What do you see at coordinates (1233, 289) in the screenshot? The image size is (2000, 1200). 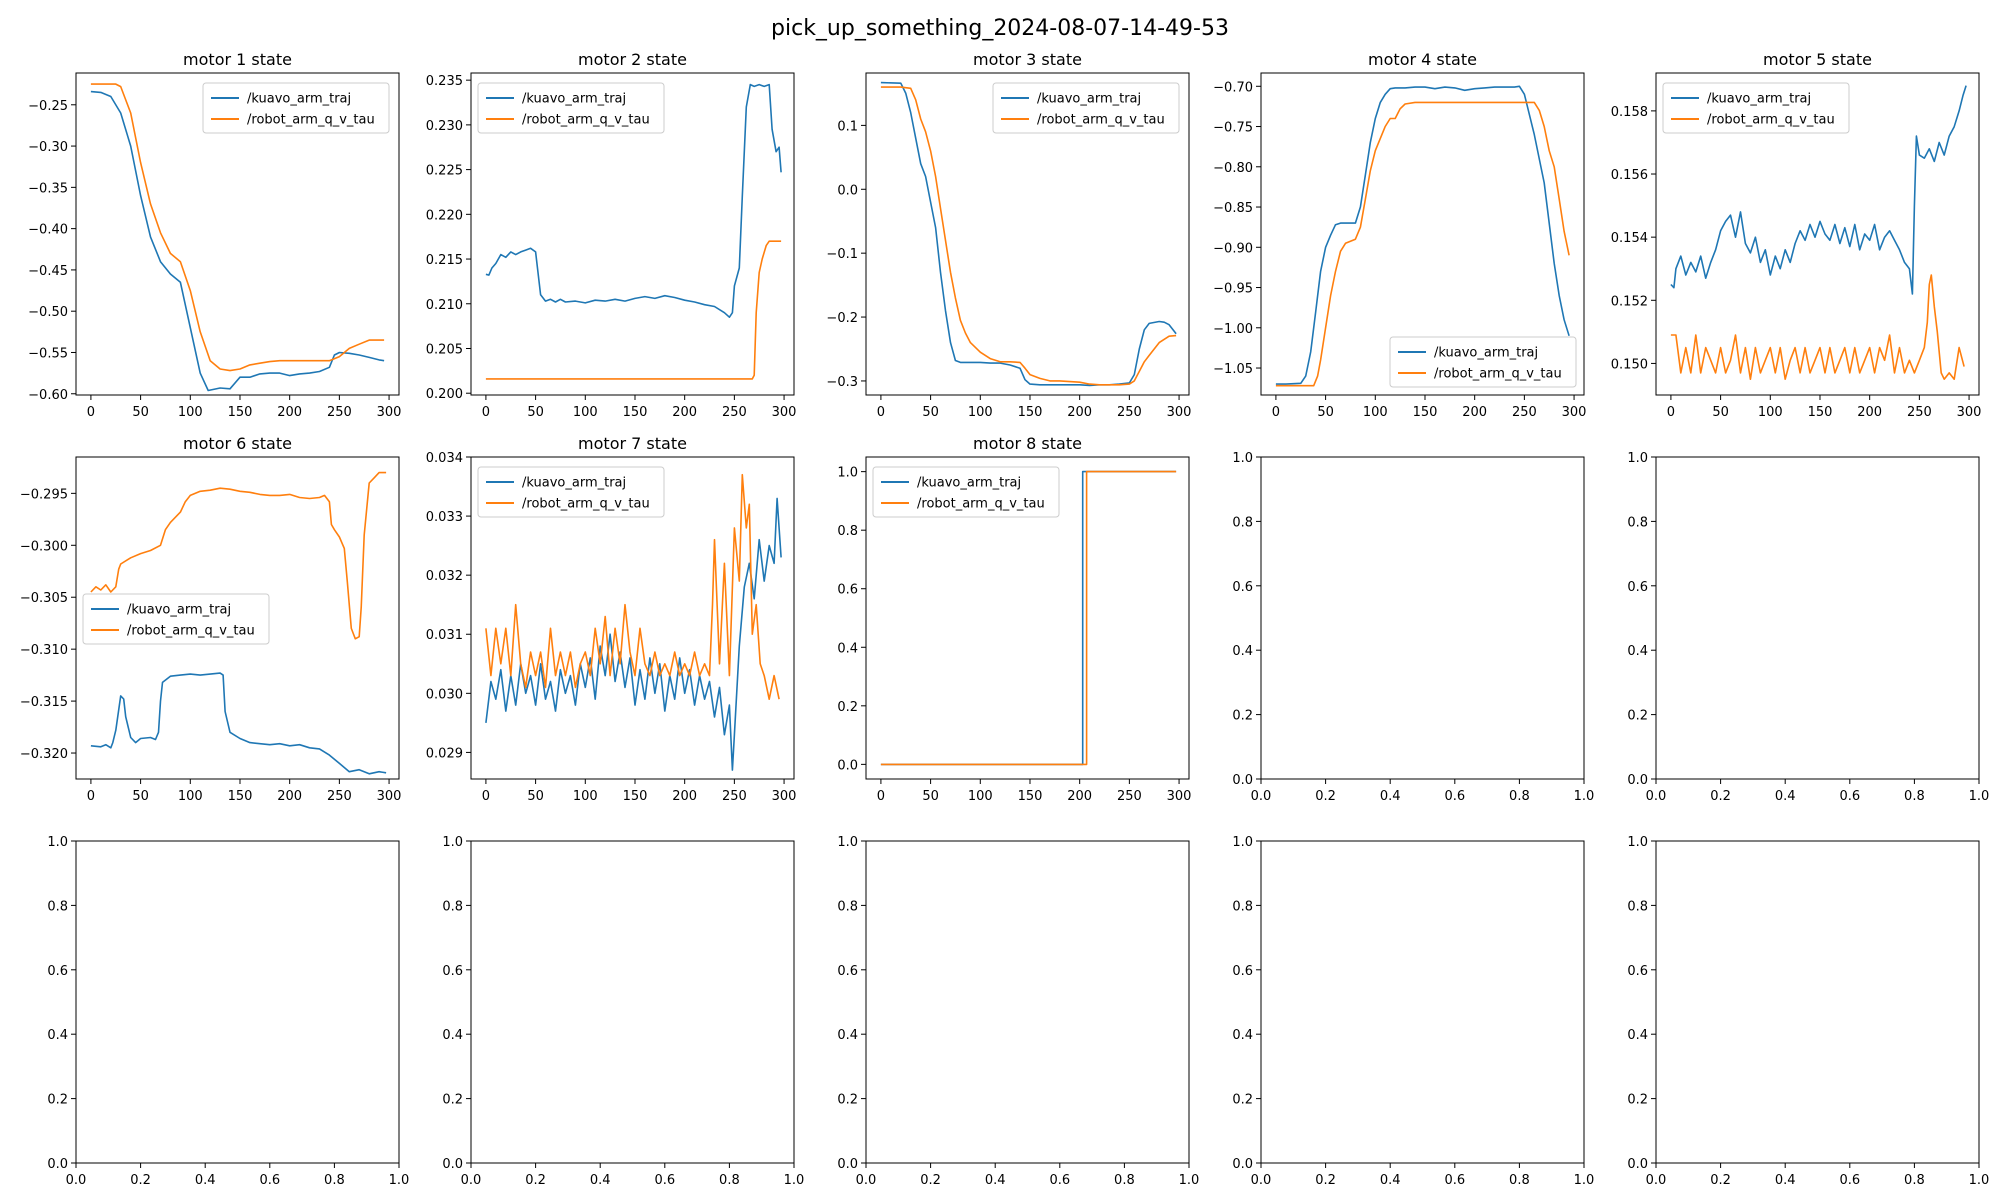 I see `y-tick-label: −0.95` at bounding box center [1233, 289].